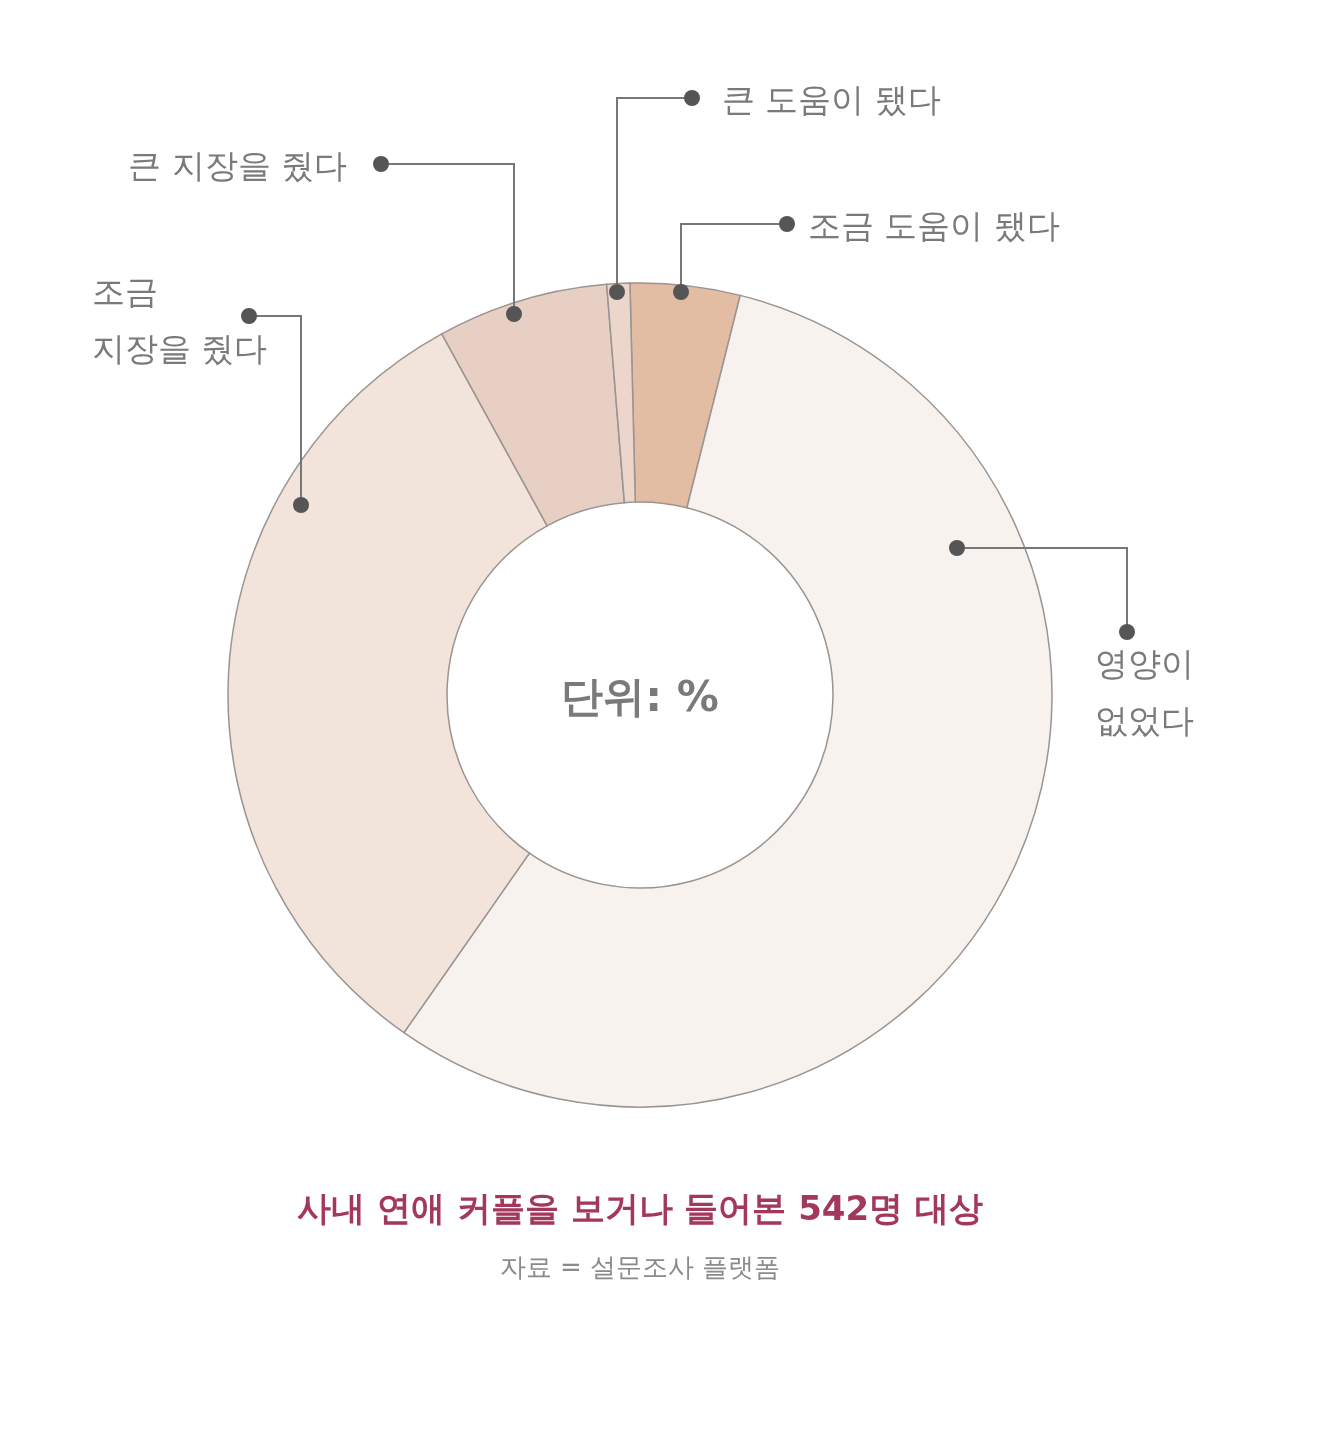 Image resolution: width=1338 pixels, height=1446 pixels. Describe the element at coordinates (640, 1267) in the screenshot. I see `text: 자료 = 설문조사 플랫폼` at that location.